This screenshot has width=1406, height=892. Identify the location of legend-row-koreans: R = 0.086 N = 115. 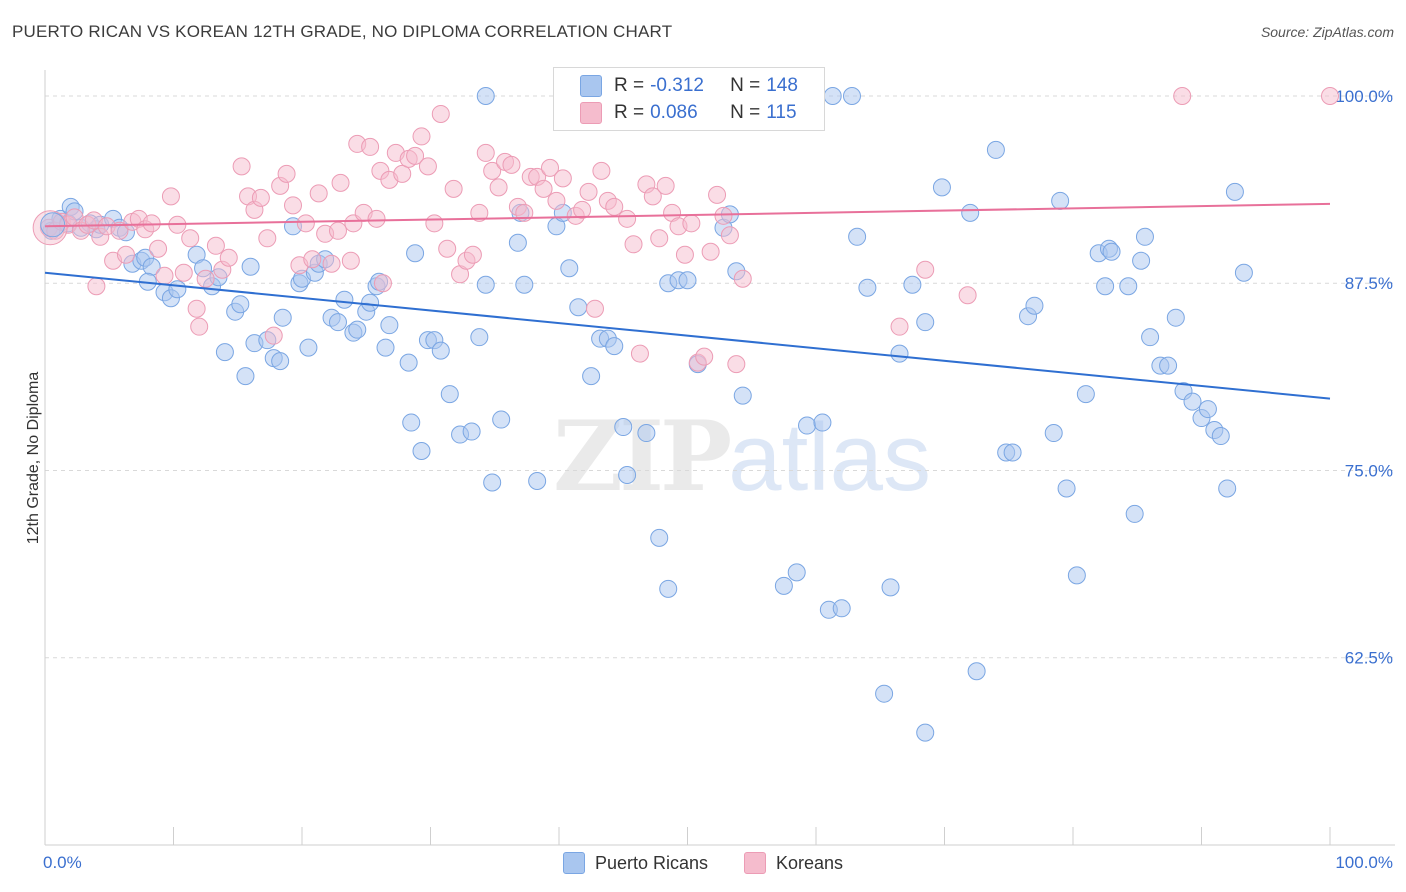
(688, 113).